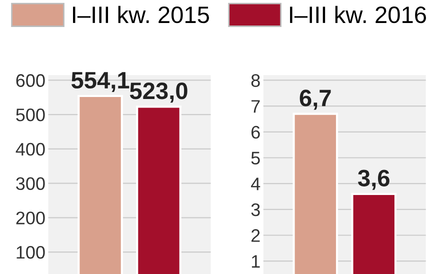 This screenshot has height=274, width=439. Describe the element at coordinates (100, 82) in the screenshot. I see `data-label: 554,1` at that location.